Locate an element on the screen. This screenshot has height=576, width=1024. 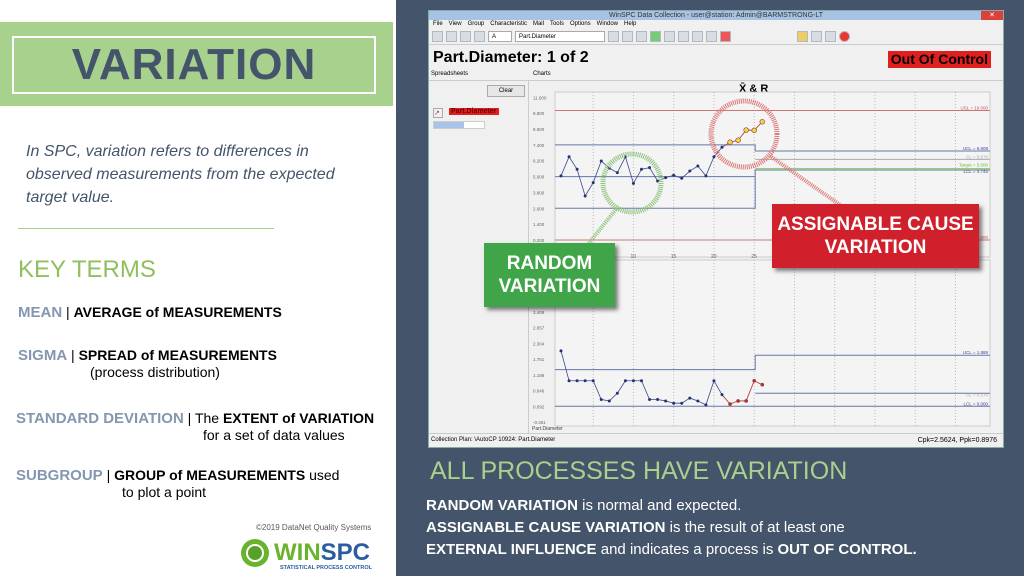
menu-item-characteristic: Characteristic is located at coordinates (508, 24).